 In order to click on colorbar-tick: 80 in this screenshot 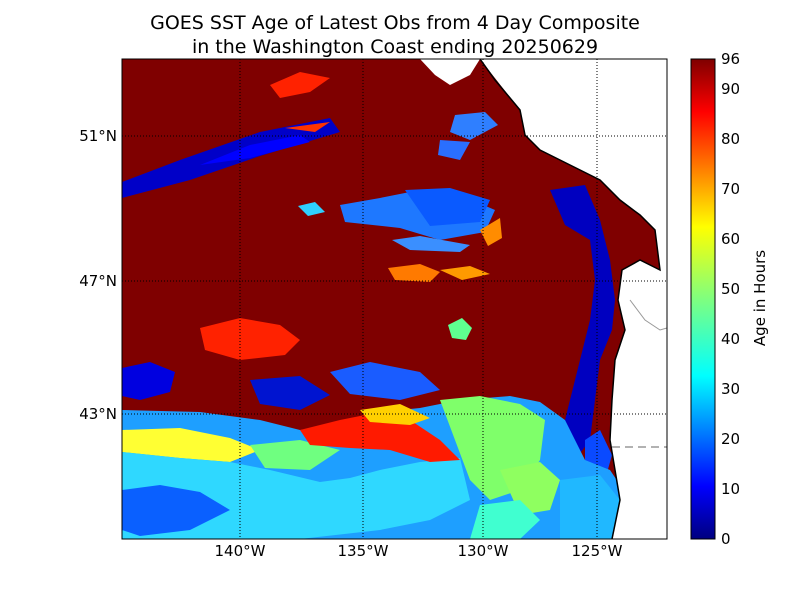, I will do `click(731, 139)`.